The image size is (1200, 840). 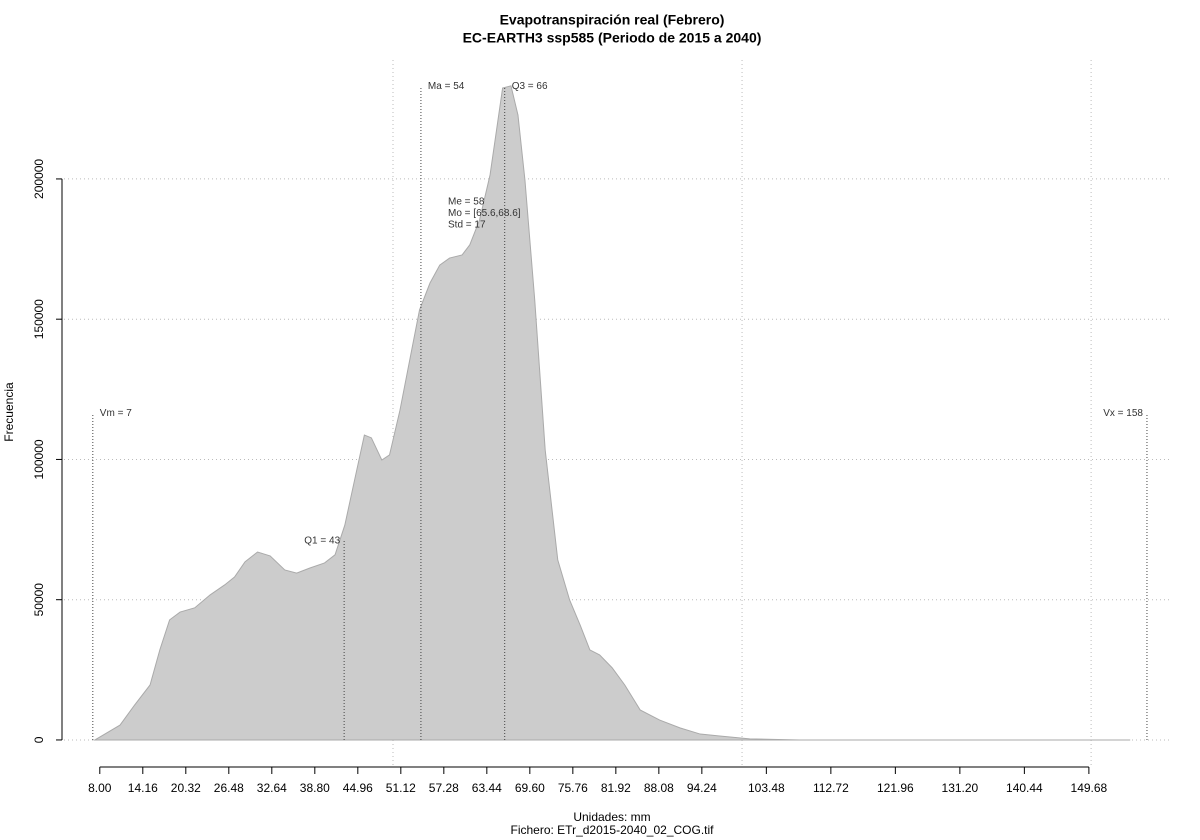 What do you see at coordinates (39, 739) in the screenshot?
I see `y-tick-label: 0` at bounding box center [39, 739].